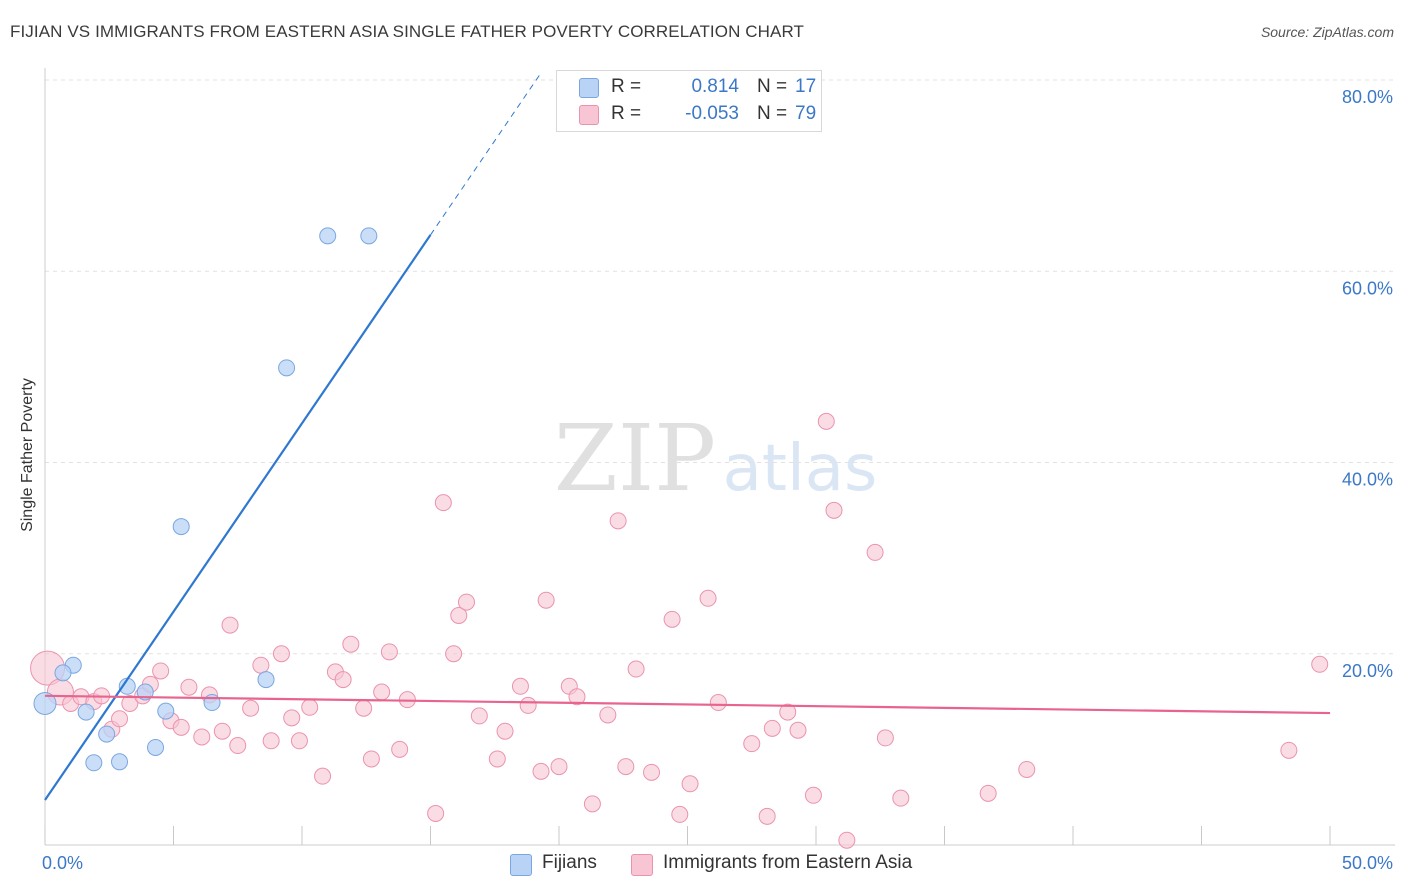 The width and height of the screenshot is (1406, 892). What do you see at coordinates (1367, 480) in the screenshot?
I see `y-tick-label: 40.0%` at bounding box center [1367, 480].